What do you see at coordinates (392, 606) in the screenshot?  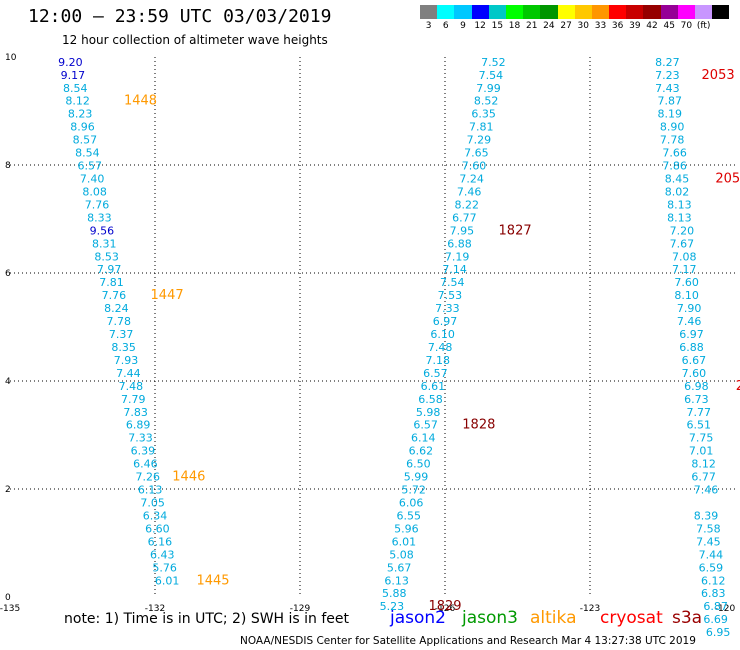 I see `wave-height-label: 5.23` at bounding box center [392, 606].